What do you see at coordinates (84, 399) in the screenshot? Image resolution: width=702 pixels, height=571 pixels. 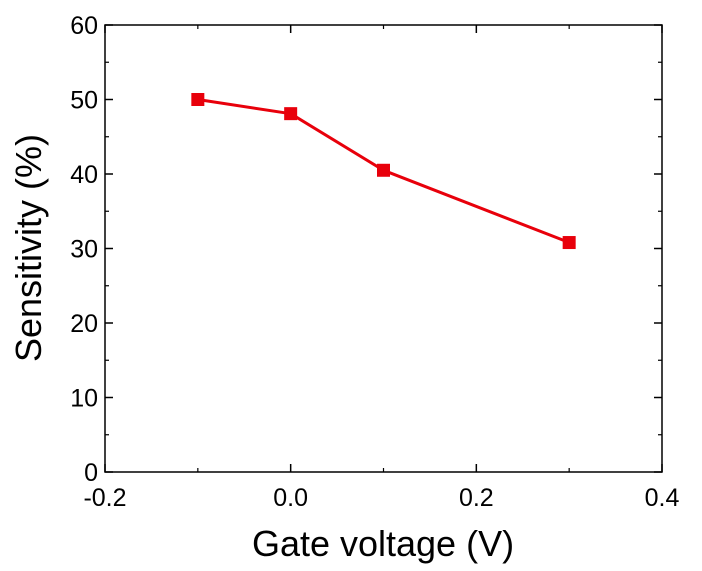 I see `y-tick-label: 10` at bounding box center [84, 399].